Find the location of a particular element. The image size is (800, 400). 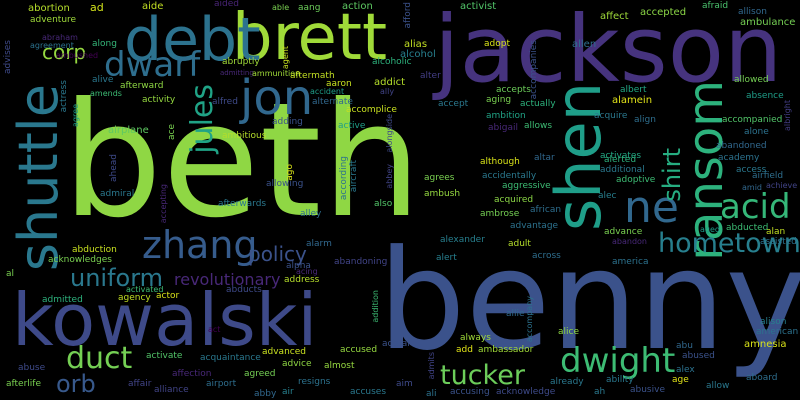

word-allen: allen is located at coordinates (584, 44).